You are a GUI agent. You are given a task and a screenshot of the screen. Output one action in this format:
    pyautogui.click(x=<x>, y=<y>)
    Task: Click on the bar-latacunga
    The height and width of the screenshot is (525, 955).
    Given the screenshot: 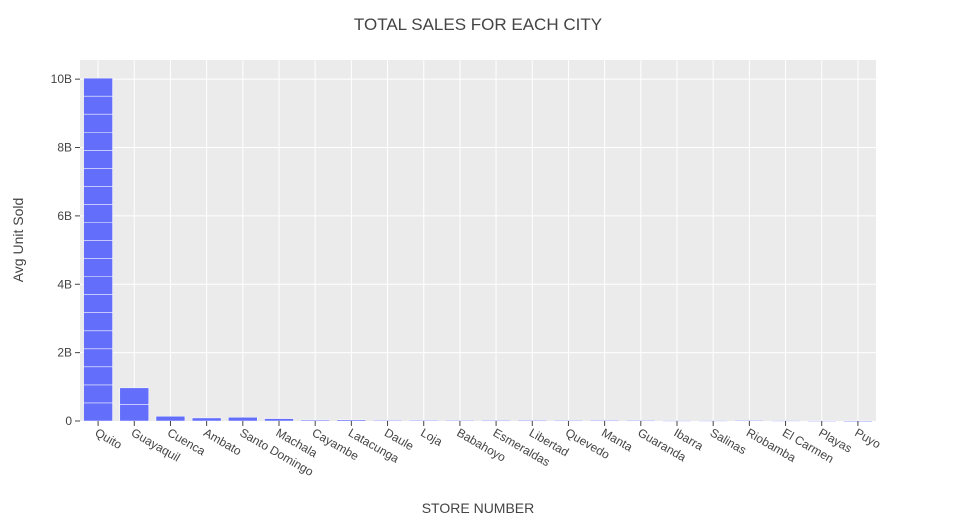 What is the action you would take?
    pyautogui.click(x=351, y=420)
    